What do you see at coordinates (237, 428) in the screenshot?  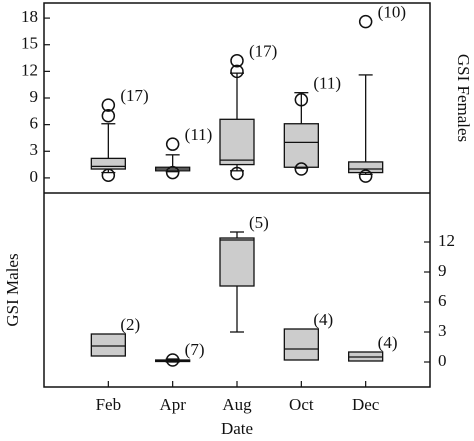 I see `x-axis-label: Date` at bounding box center [237, 428].